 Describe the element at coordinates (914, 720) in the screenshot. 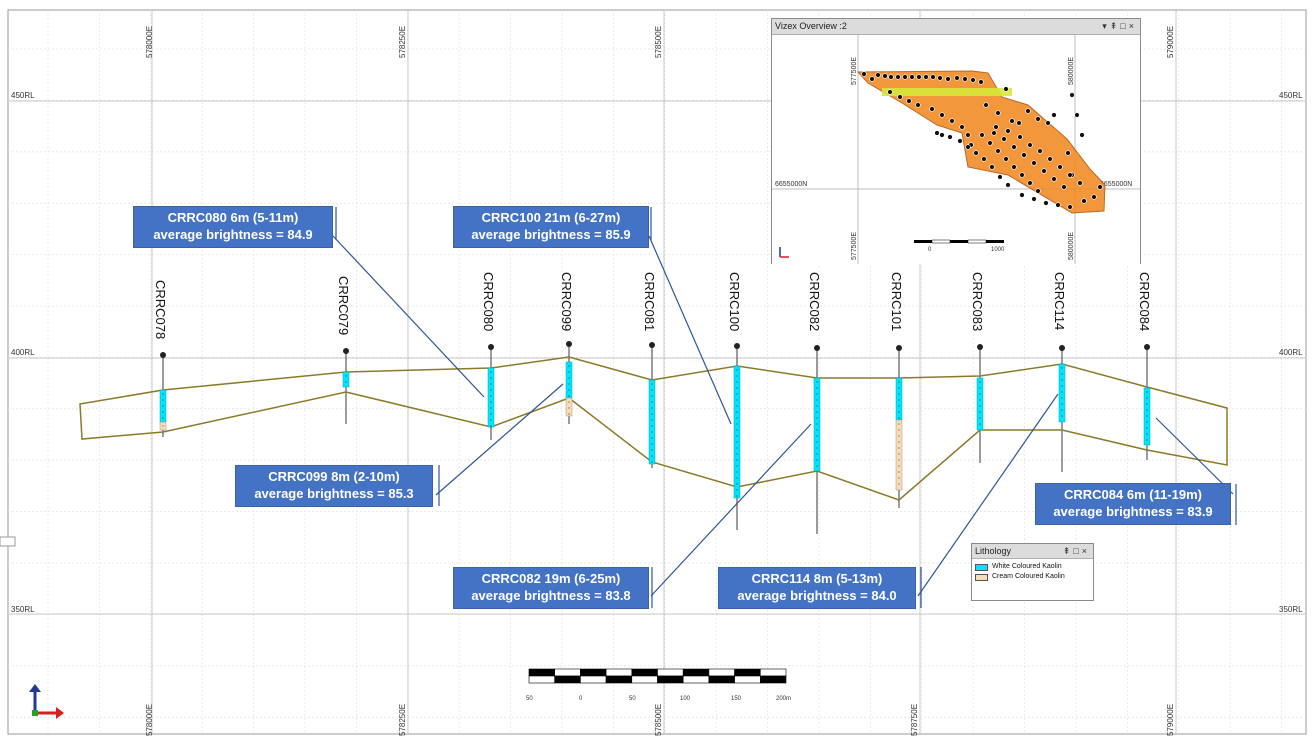

I see `easting-bottom-578750: 578750E` at that location.